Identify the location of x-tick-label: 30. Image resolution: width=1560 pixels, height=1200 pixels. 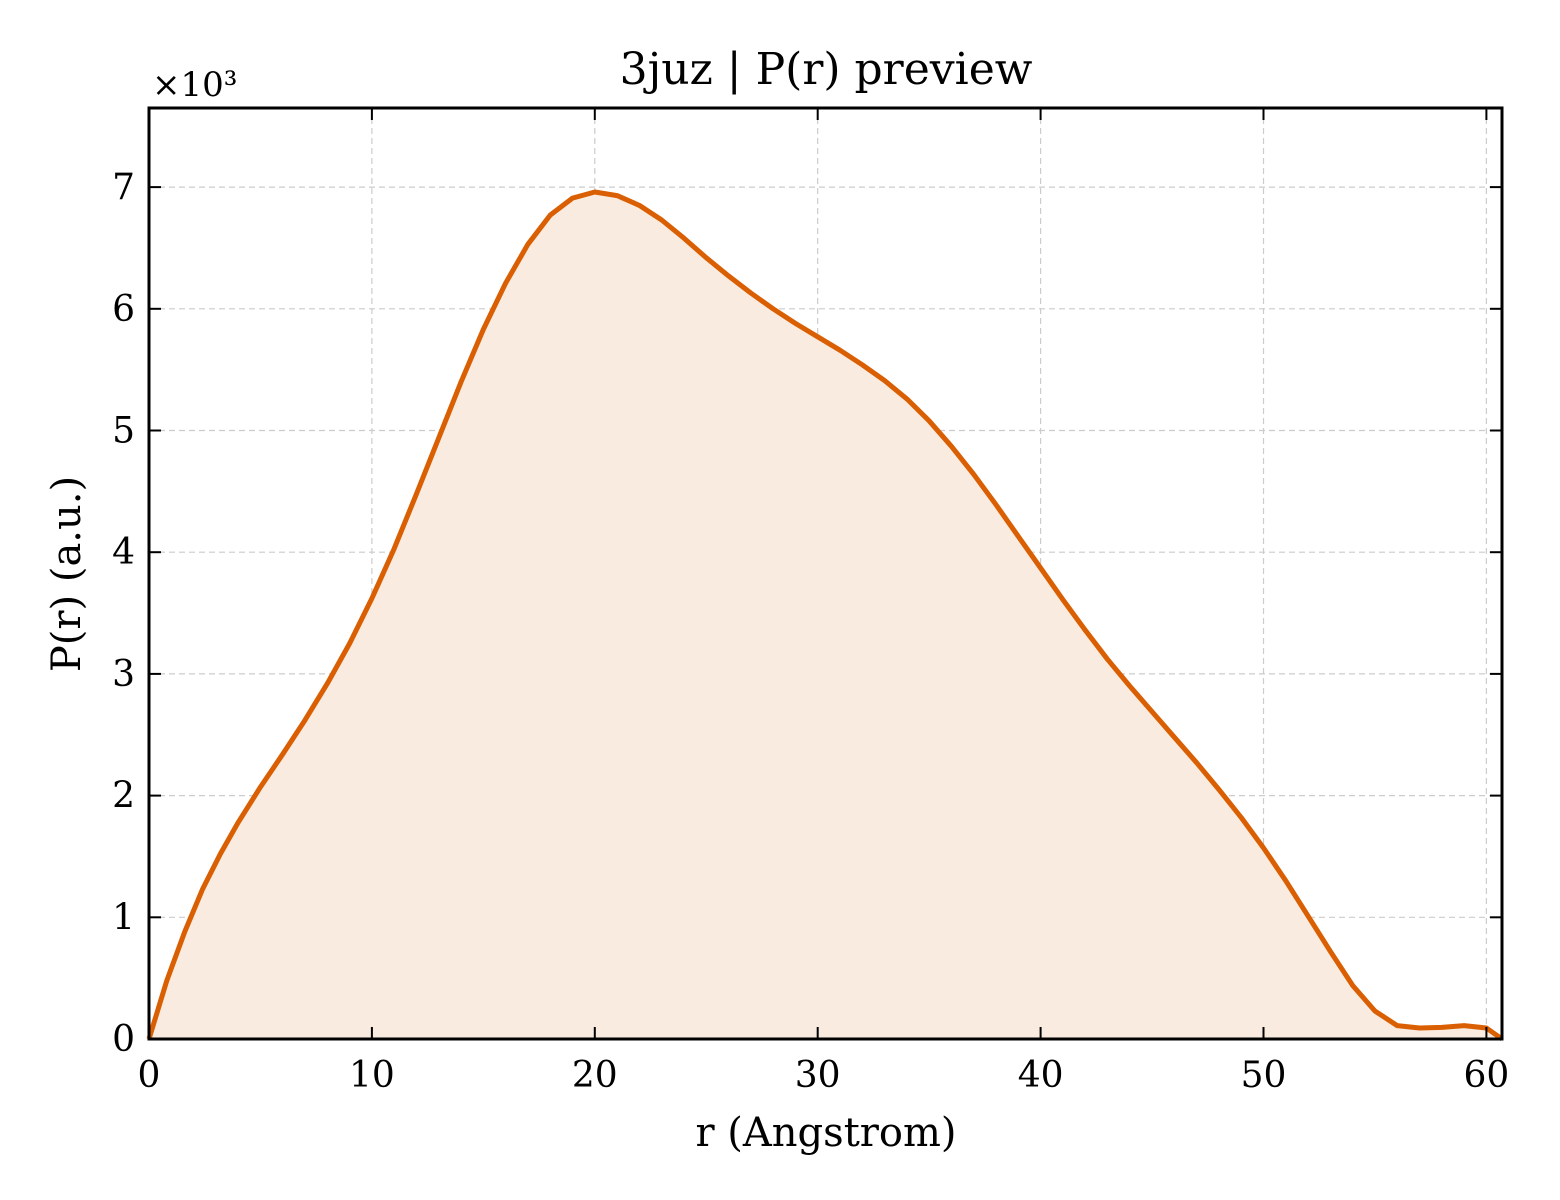
(818, 1075).